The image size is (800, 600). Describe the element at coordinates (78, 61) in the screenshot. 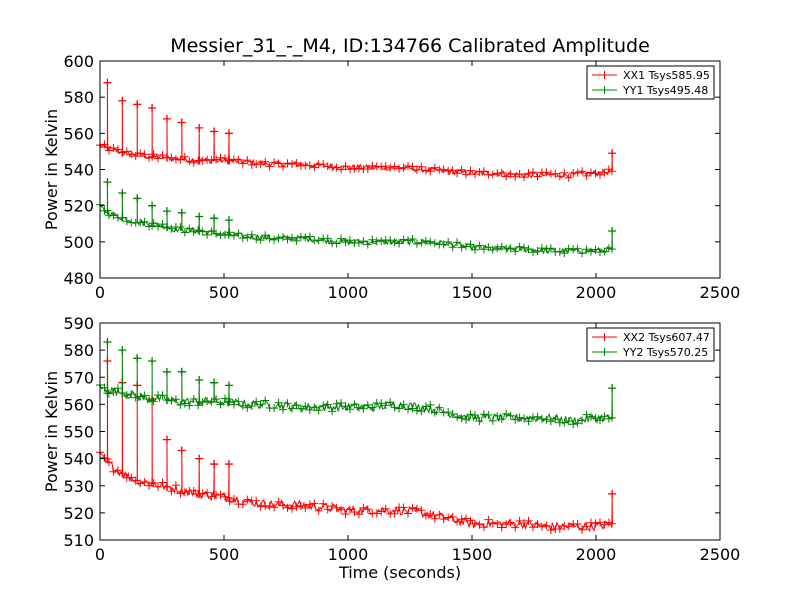

I see `y-tick-label: 600` at that location.